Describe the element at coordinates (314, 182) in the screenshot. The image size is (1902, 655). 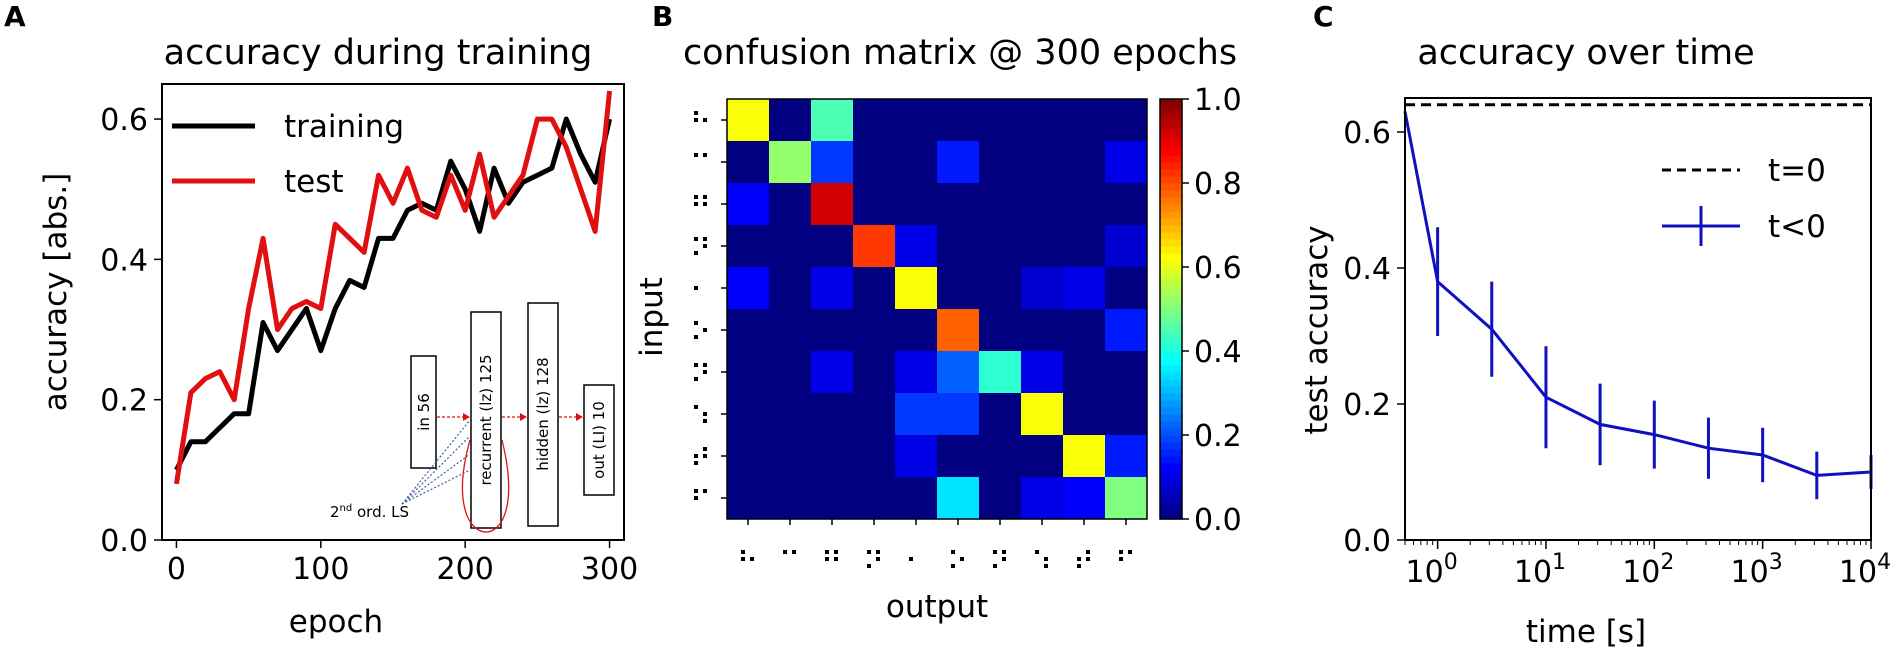
I see `legend-label-test: test` at that location.